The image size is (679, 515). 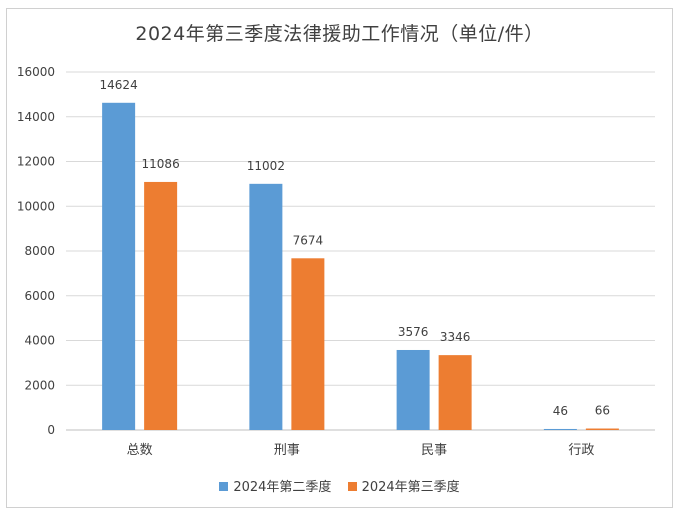 What do you see at coordinates (339, 485) in the screenshot?
I see `chart-legend: 2024年第二季度 2024年第三季度` at bounding box center [339, 485].